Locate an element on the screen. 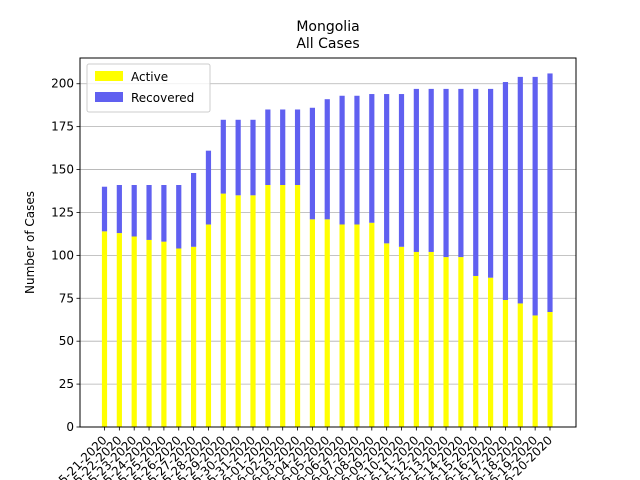 The image size is (640, 480). y-axis: 0 25 50 75 100 125 150 175 200 is located at coordinates (65, 255).